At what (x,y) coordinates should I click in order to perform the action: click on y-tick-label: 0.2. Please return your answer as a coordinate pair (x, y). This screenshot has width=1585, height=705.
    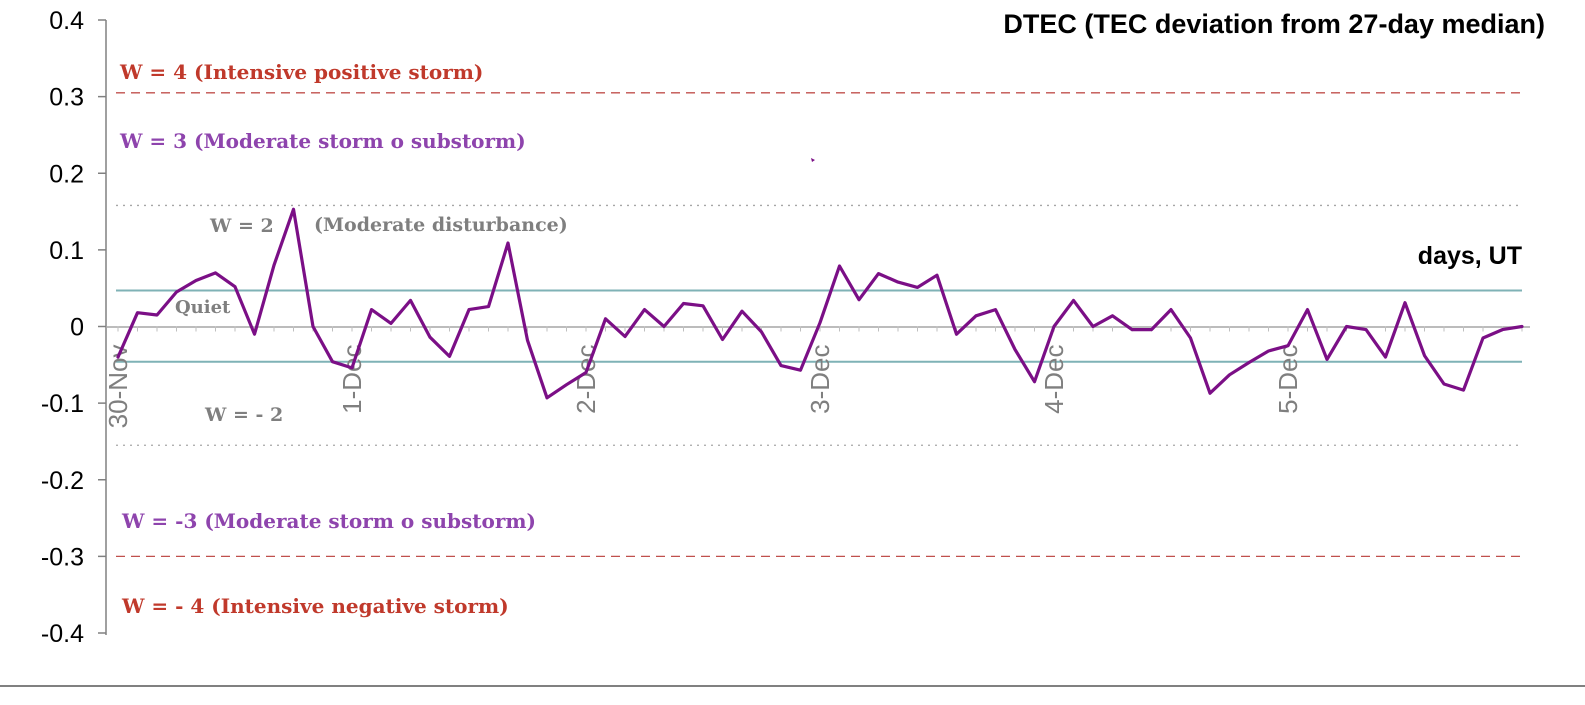
    Looking at the image, I should click on (66, 174).